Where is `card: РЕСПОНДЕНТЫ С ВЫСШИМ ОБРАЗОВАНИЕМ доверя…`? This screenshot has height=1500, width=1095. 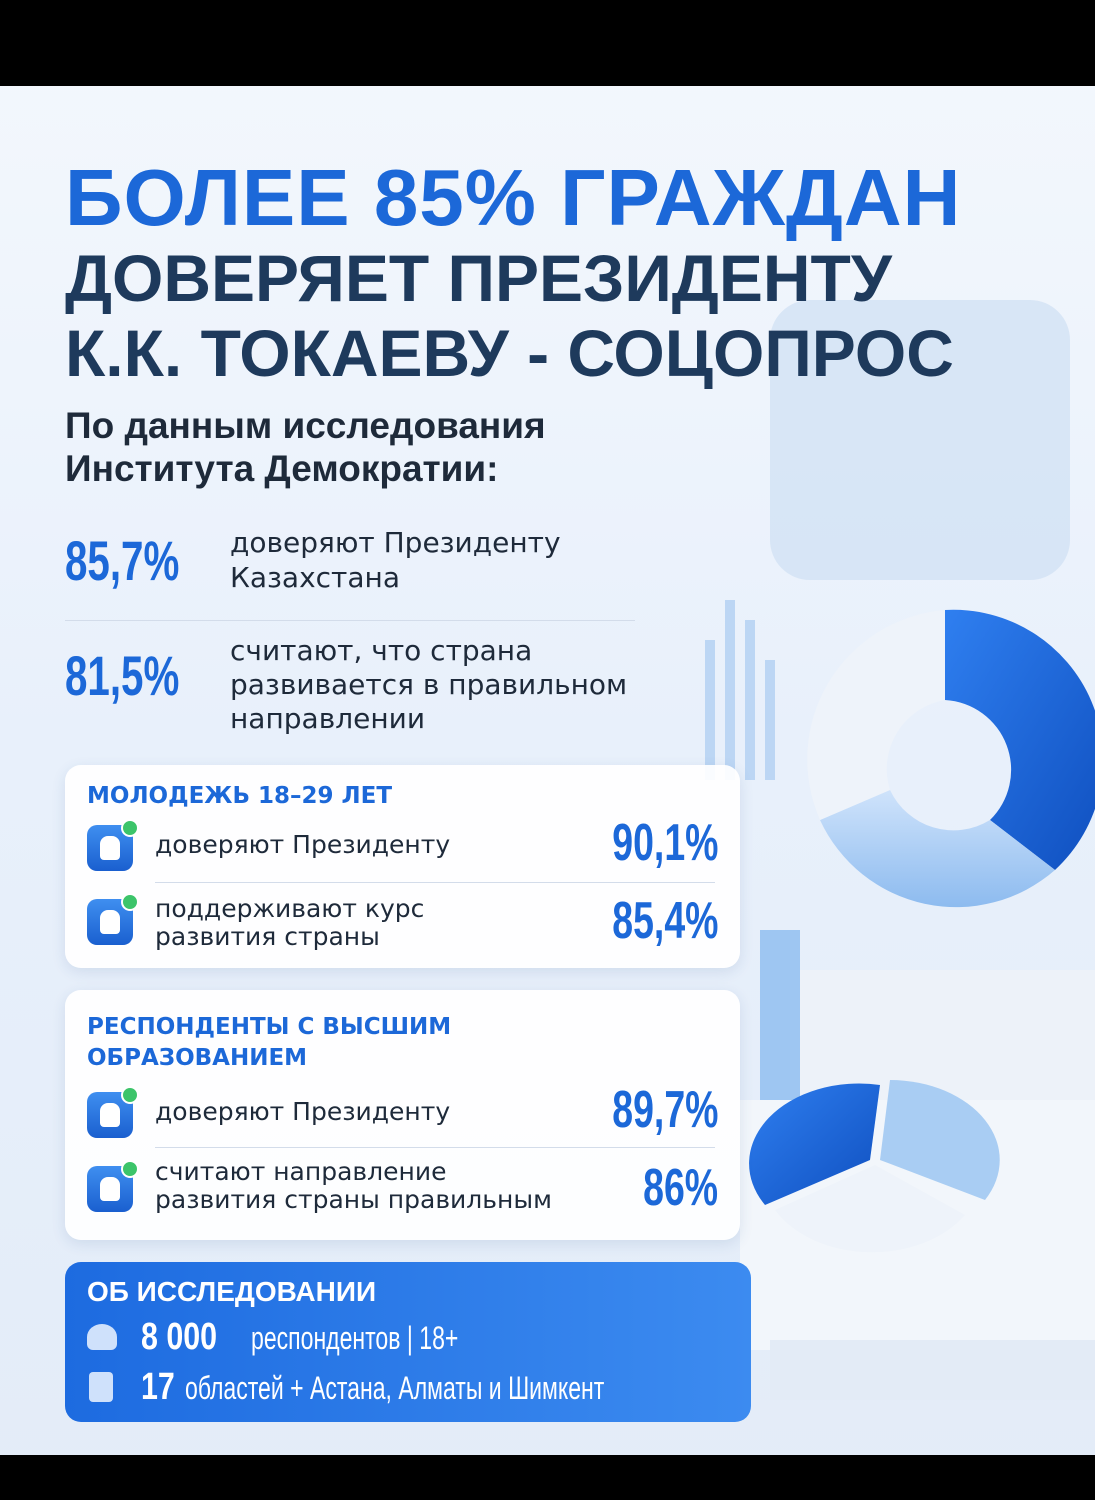 card: РЕСПОНДЕНТЫ С ВЫСШИМ ОБРАЗОВАНИЕМ доверя… is located at coordinates (402, 1115).